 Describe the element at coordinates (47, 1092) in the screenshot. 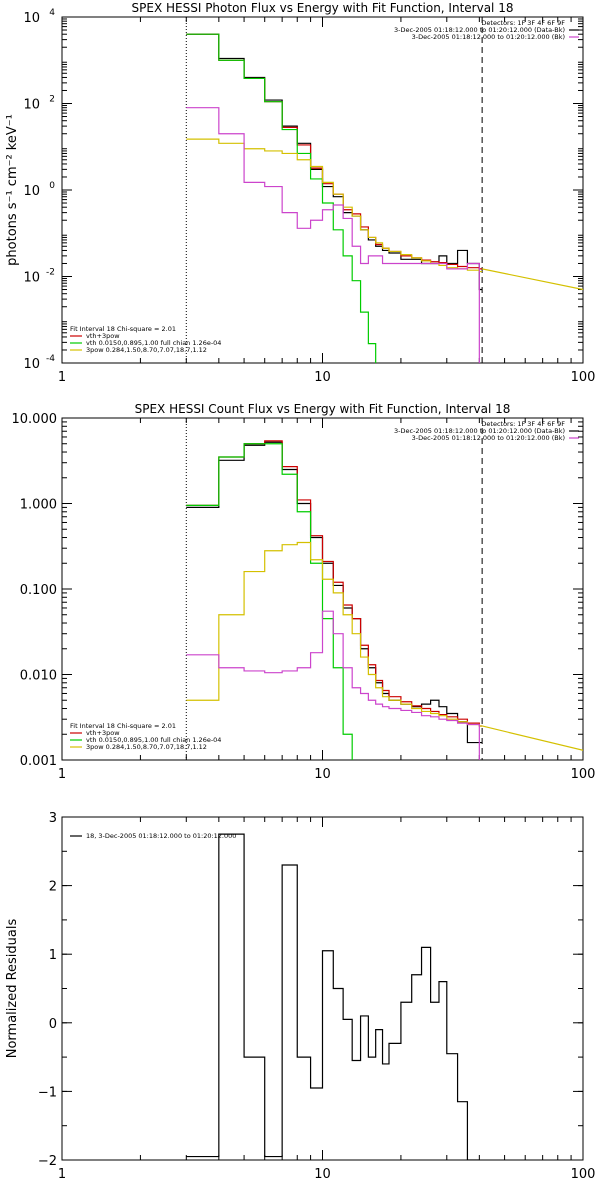

I see `y-tick-label: −1` at that location.